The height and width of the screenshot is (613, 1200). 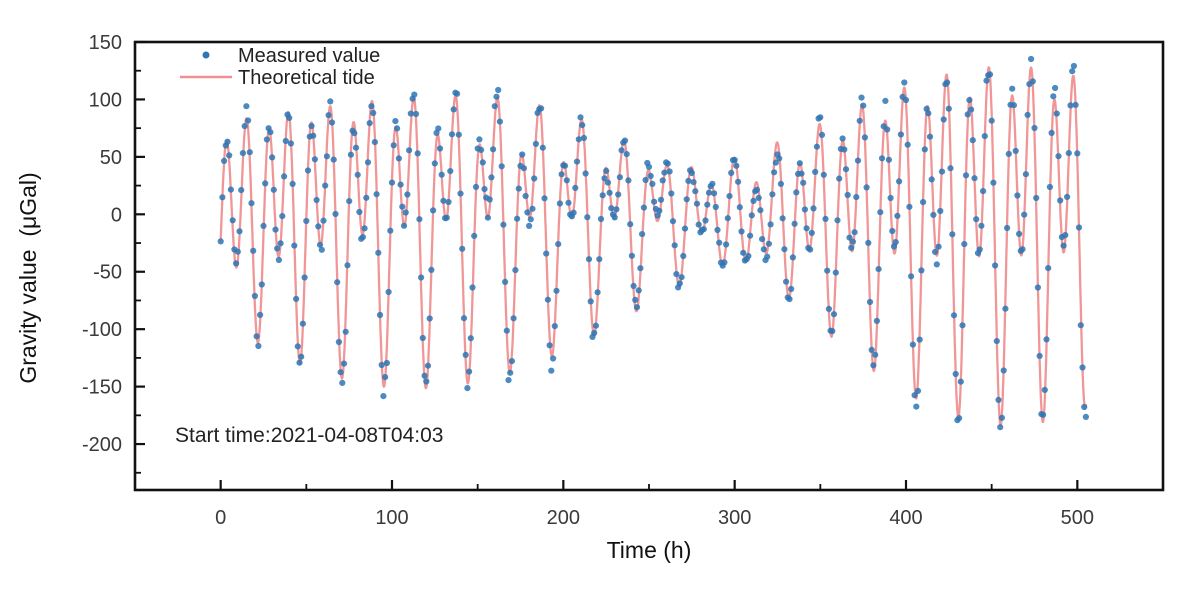 I want to click on y-tick-label: 50, so click(x=111, y=158).